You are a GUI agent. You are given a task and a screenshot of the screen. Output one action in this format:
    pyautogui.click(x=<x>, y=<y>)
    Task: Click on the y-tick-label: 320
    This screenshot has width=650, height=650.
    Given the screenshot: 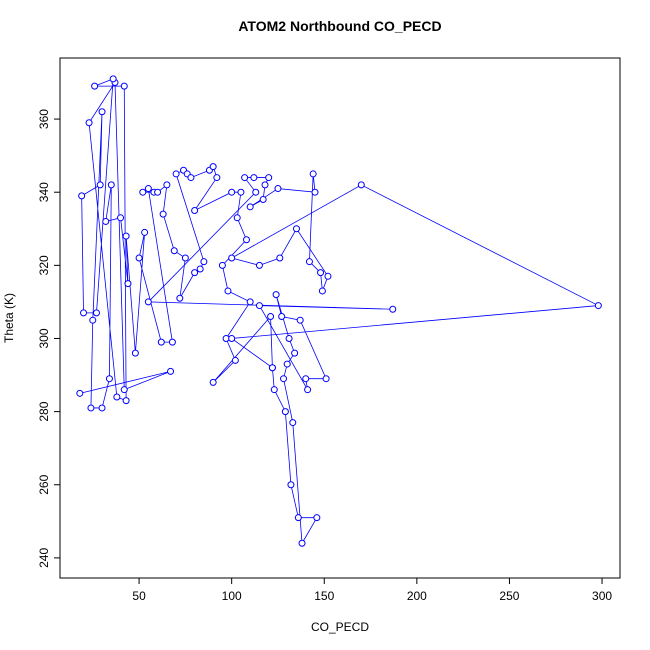 What is the action you would take?
    pyautogui.click(x=44, y=265)
    